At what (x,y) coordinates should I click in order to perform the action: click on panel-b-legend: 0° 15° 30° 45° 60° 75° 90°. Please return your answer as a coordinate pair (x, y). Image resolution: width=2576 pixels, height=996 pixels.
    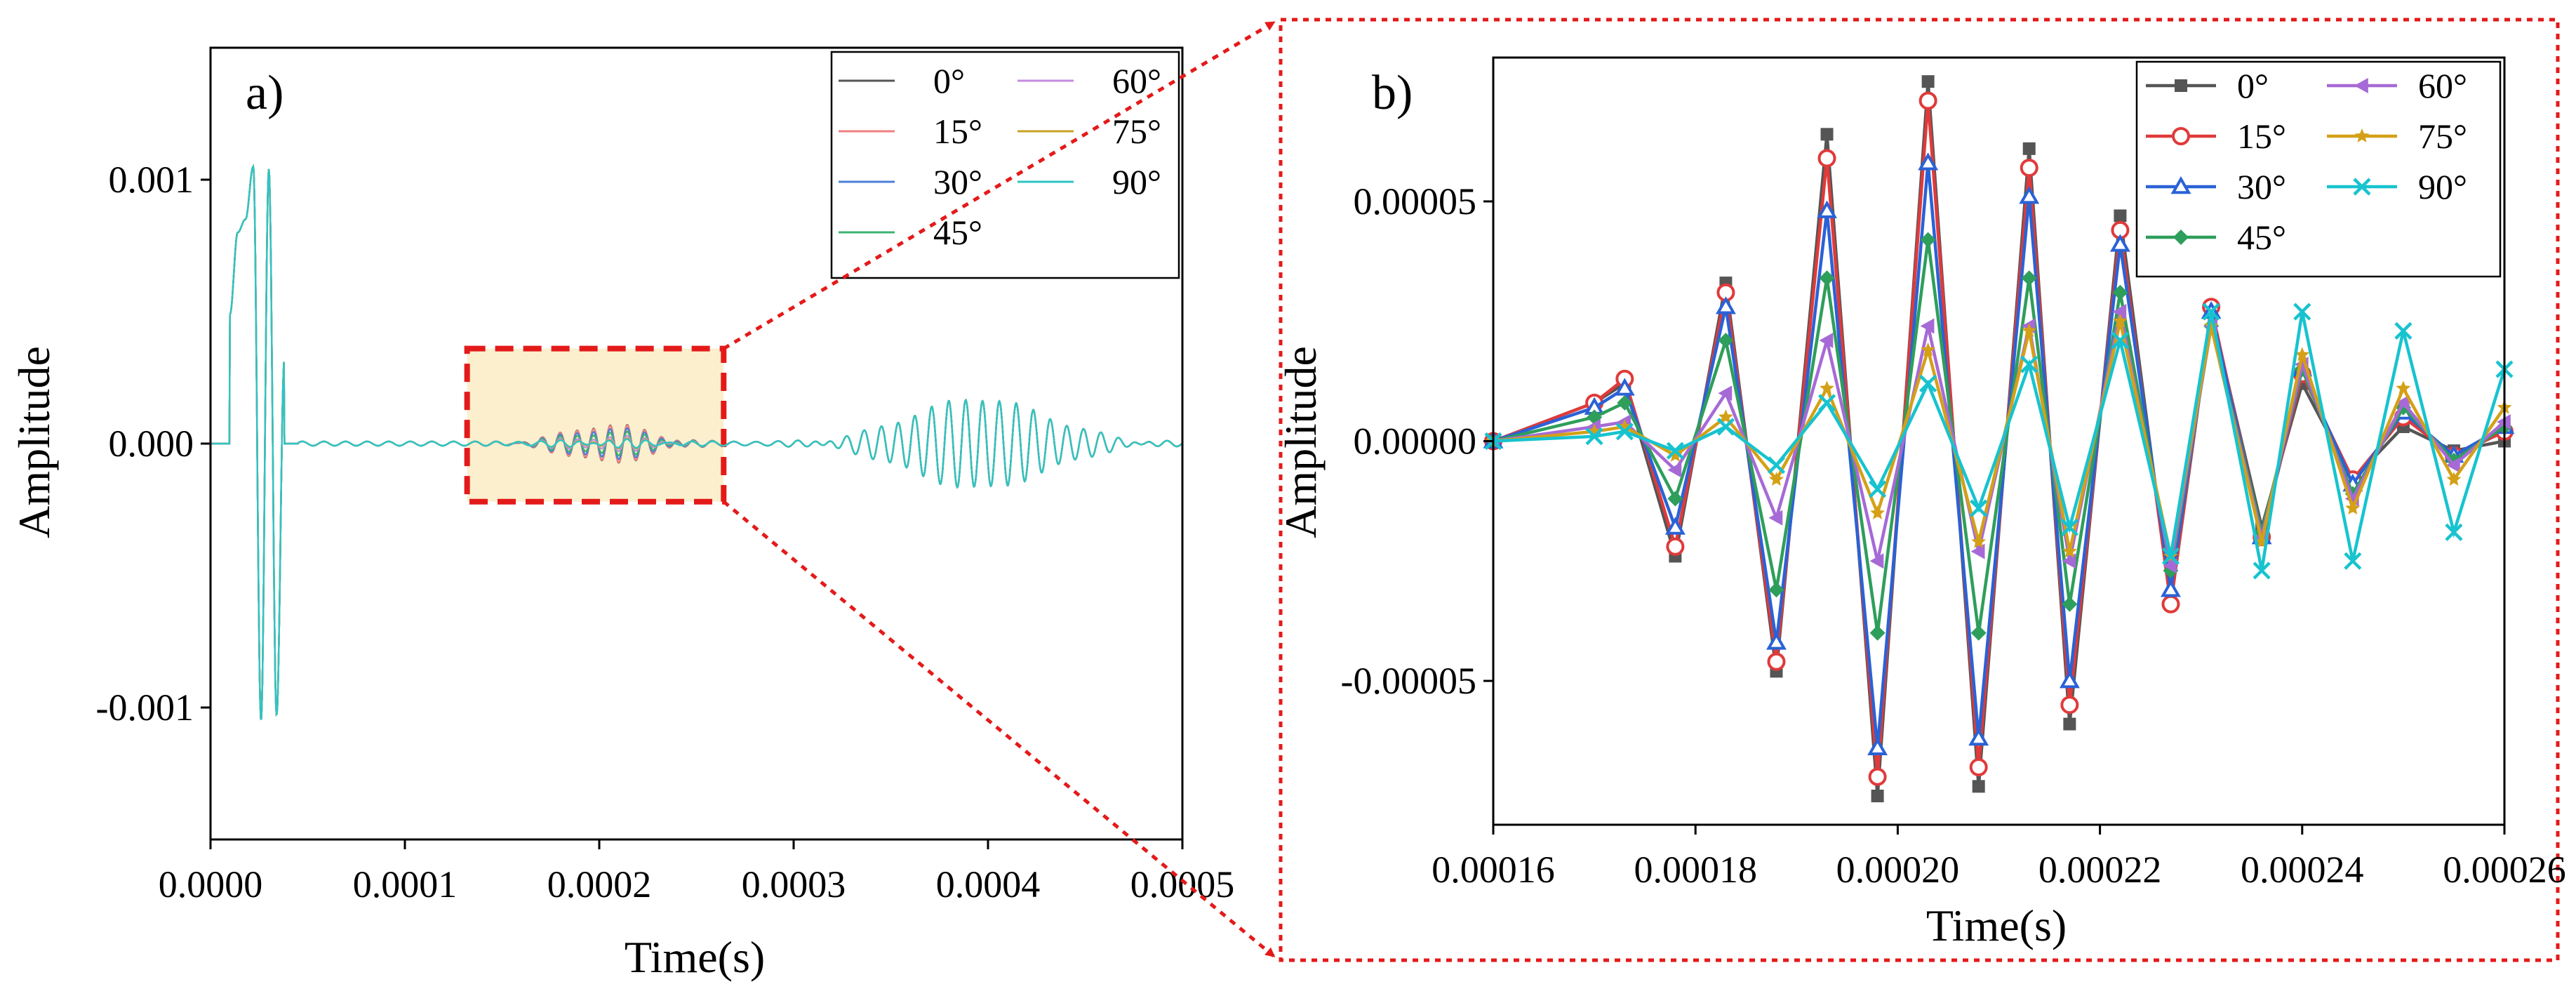
    Looking at the image, I should click on (2318, 169).